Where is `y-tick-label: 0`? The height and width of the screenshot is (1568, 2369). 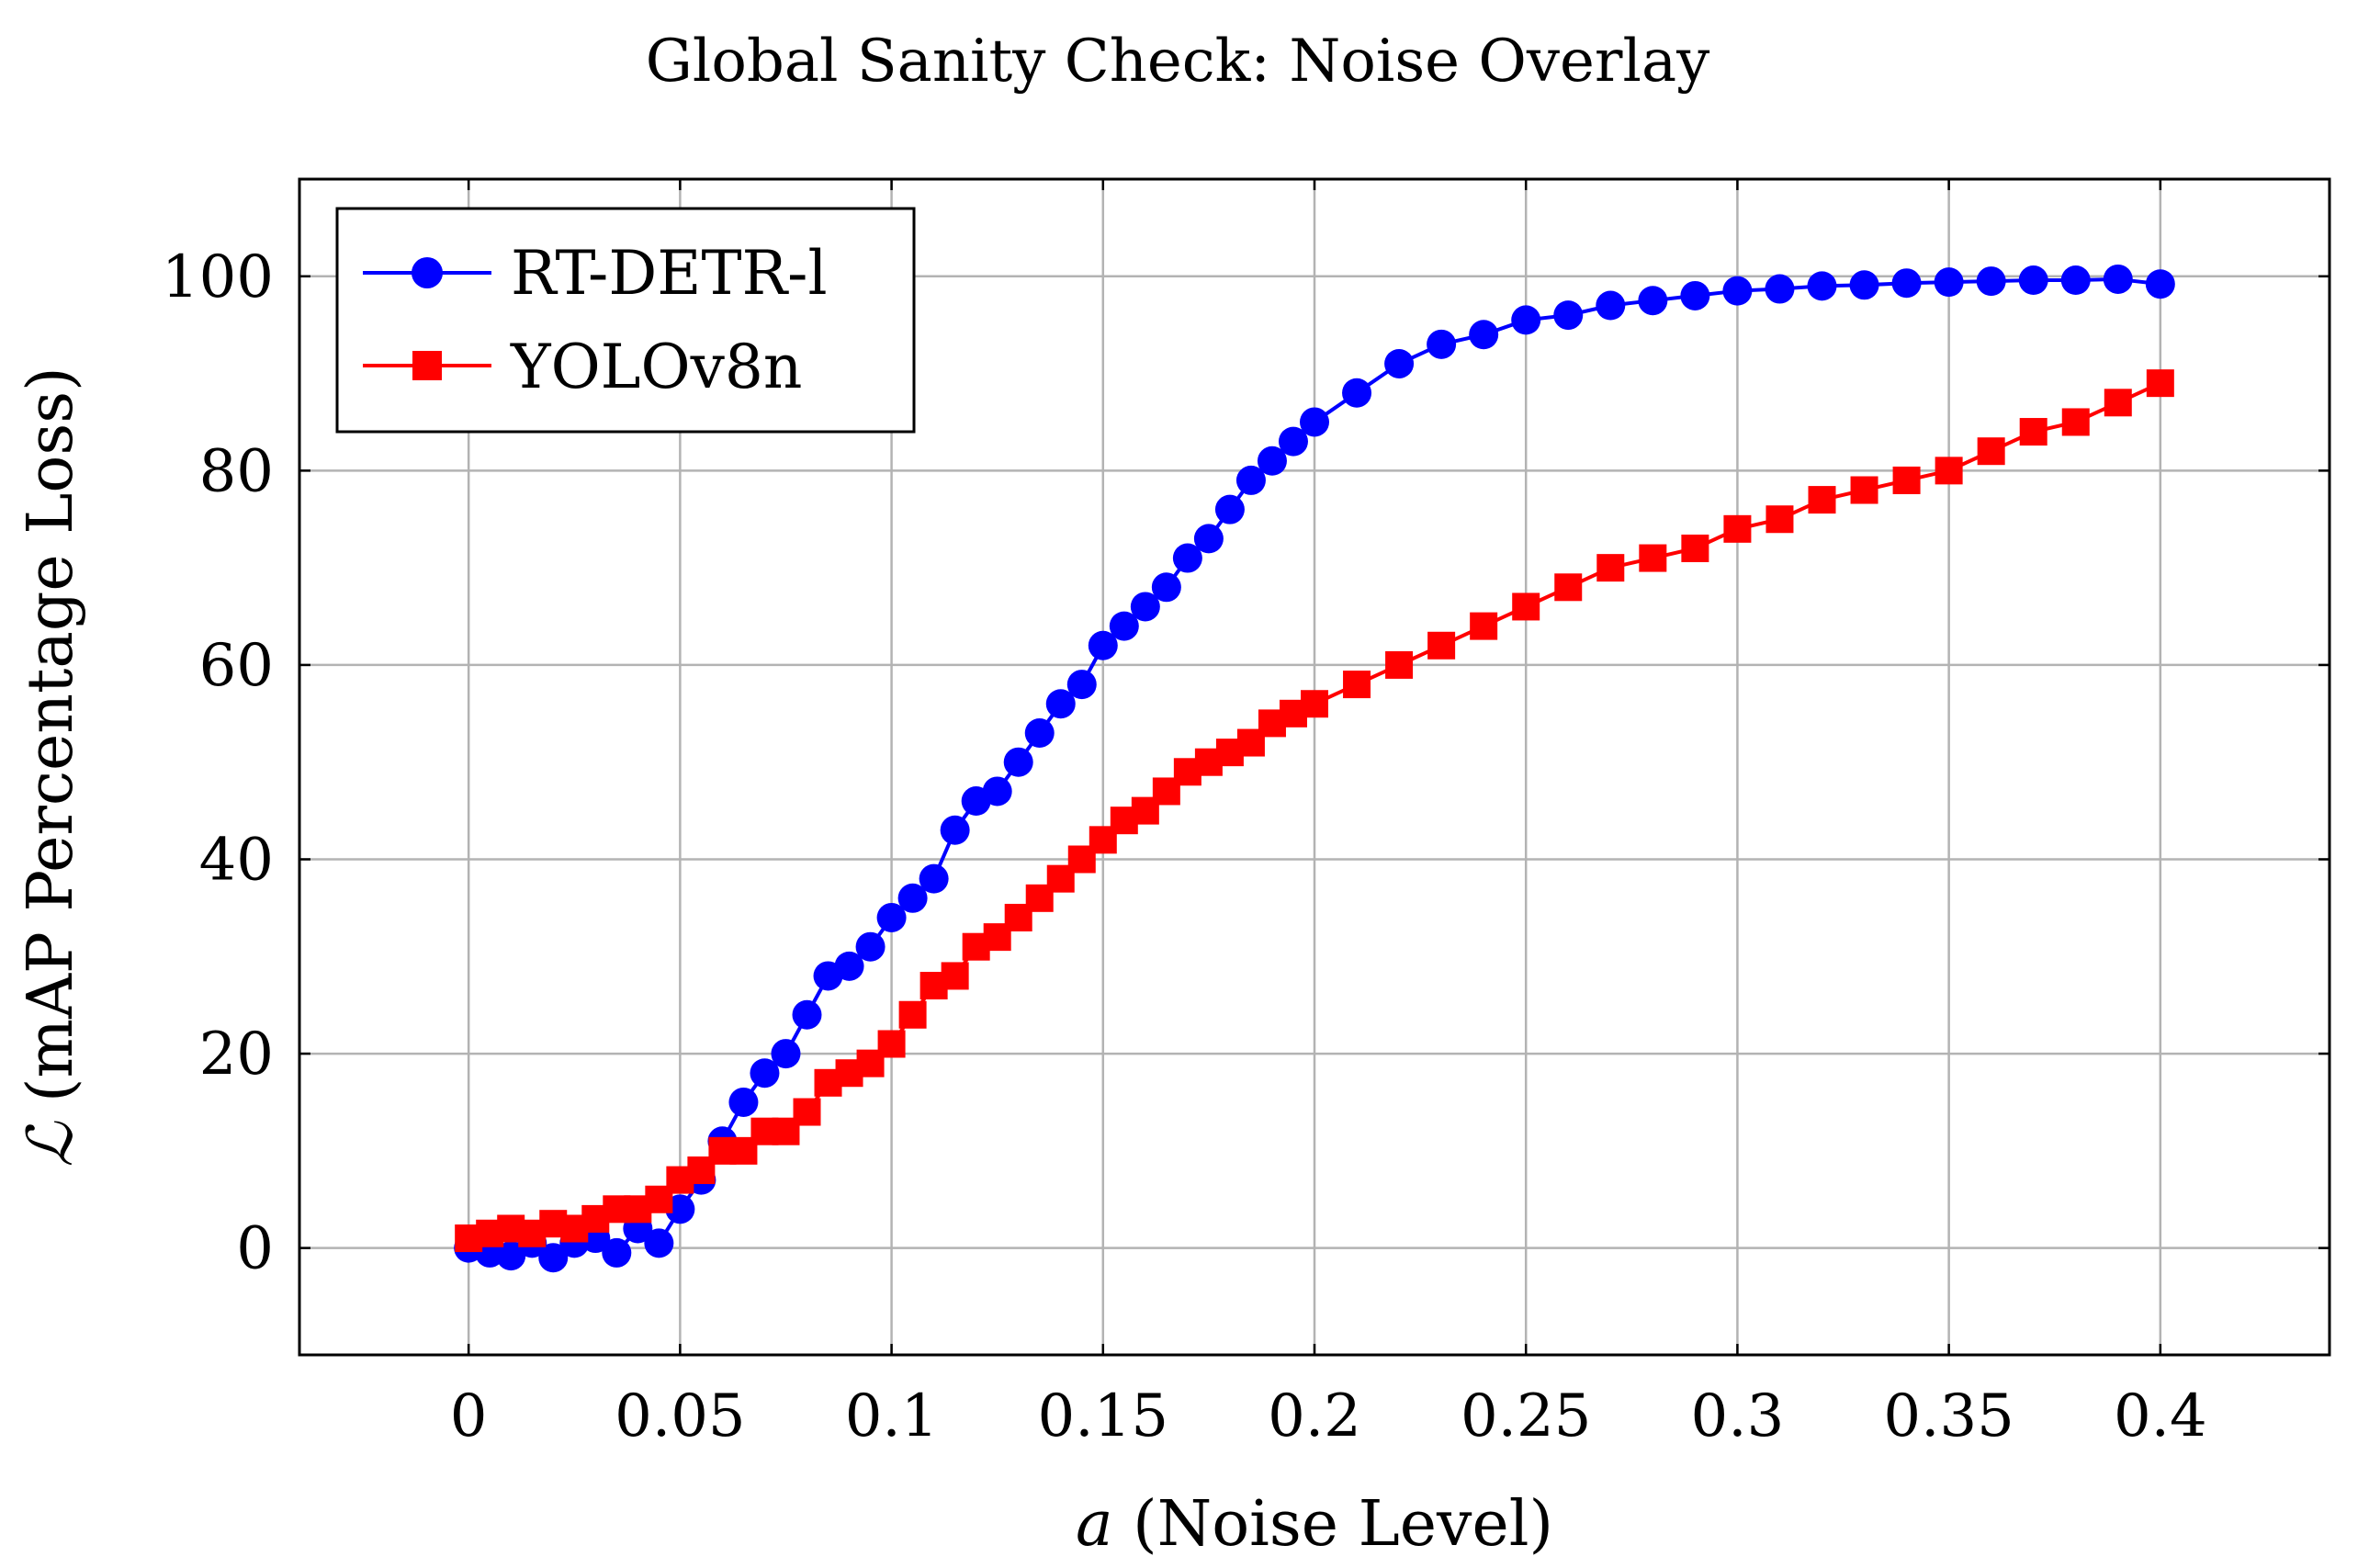 y-tick-label: 0 is located at coordinates (255, 1249).